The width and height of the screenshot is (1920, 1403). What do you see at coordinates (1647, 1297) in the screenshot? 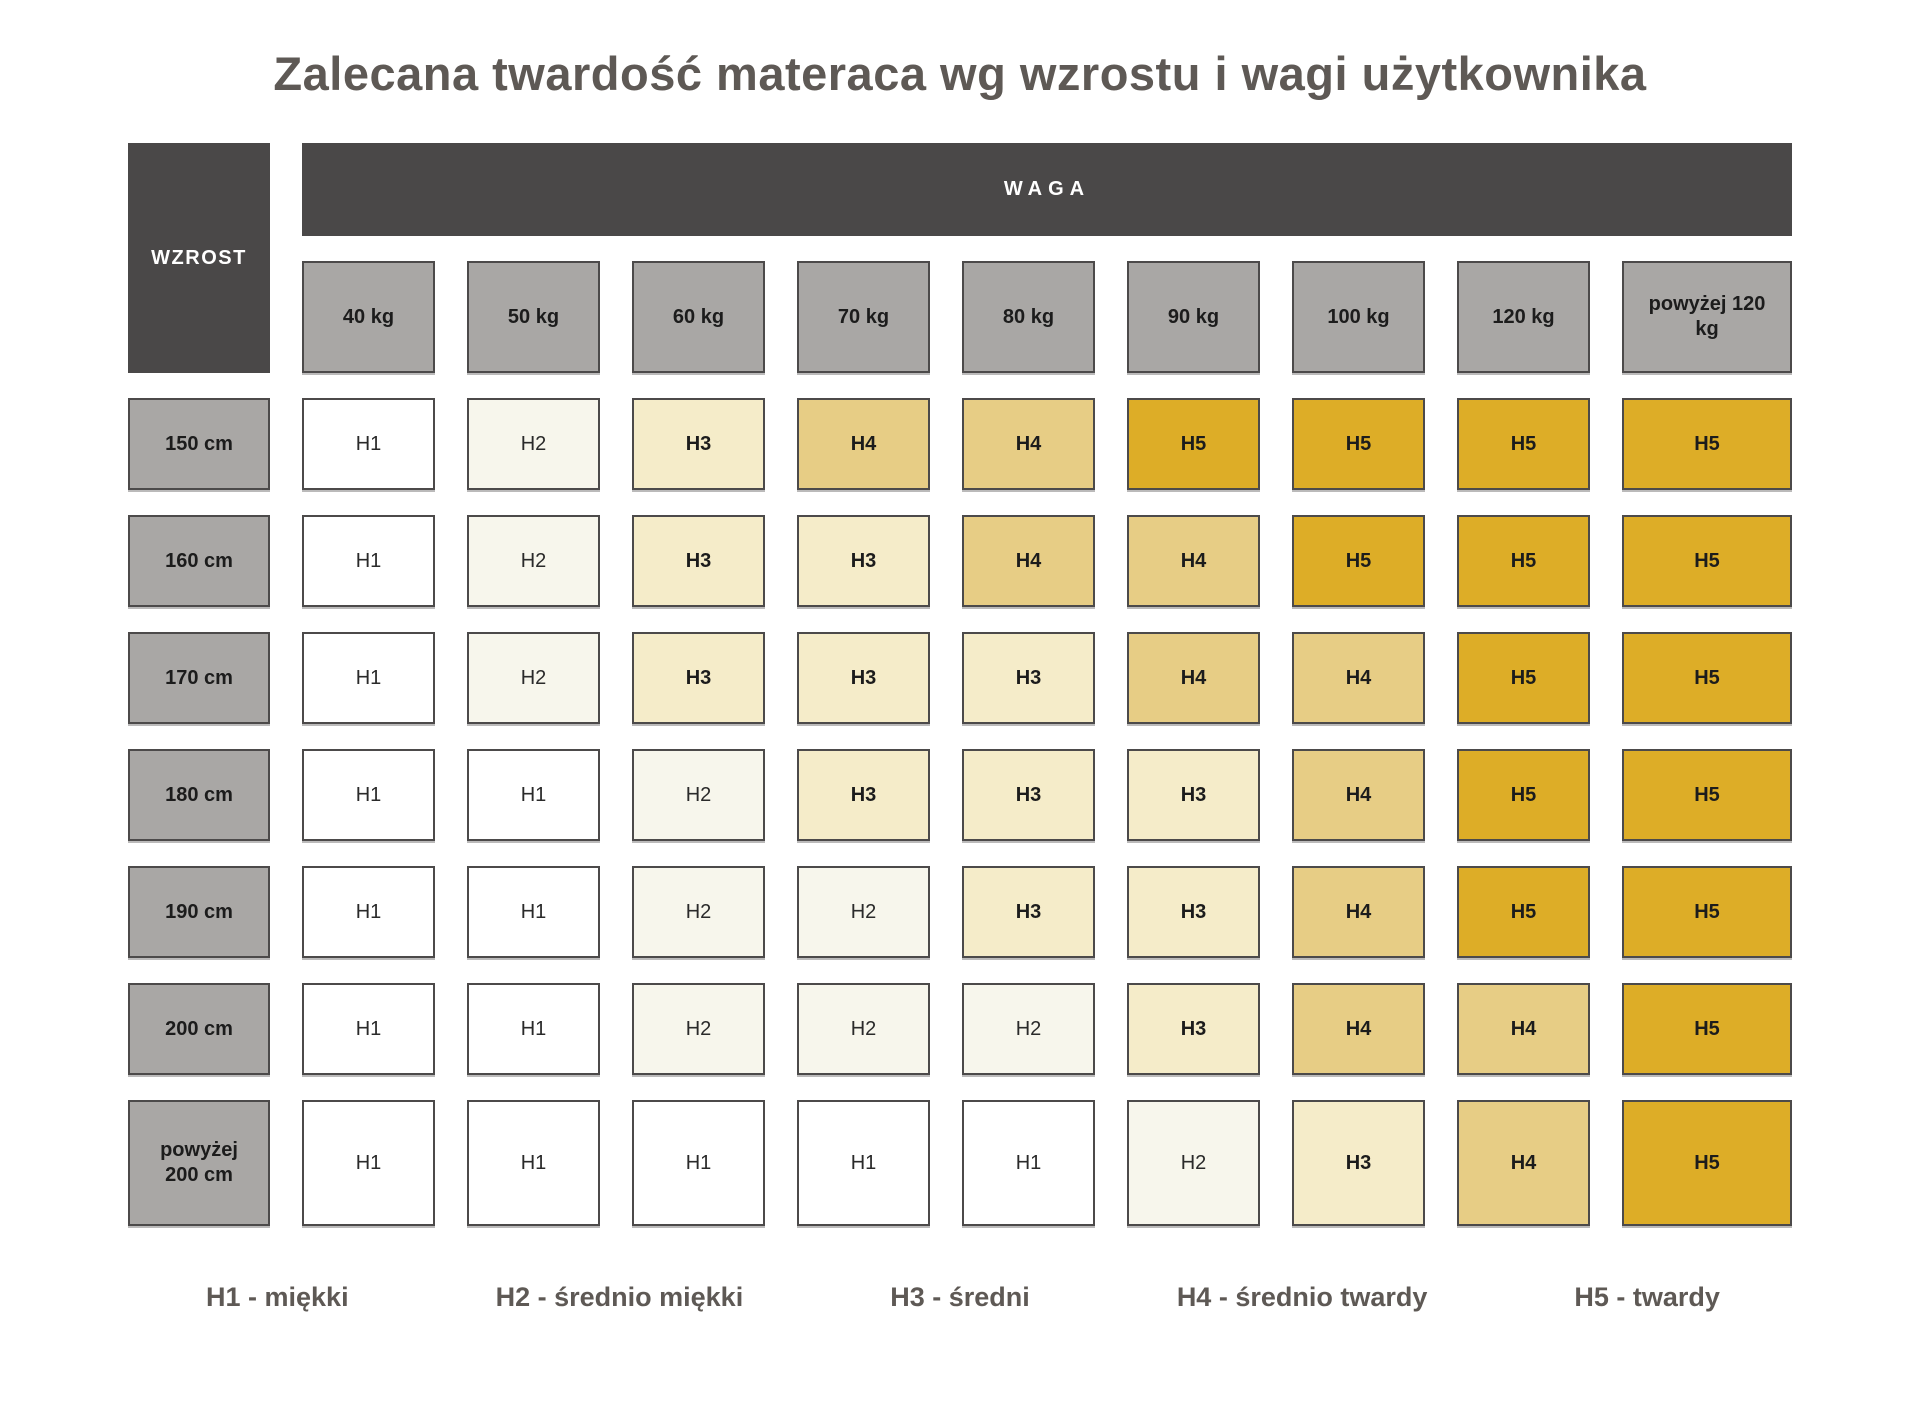
I see `legend-item: H5 - twardy` at bounding box center [1647, 1297].